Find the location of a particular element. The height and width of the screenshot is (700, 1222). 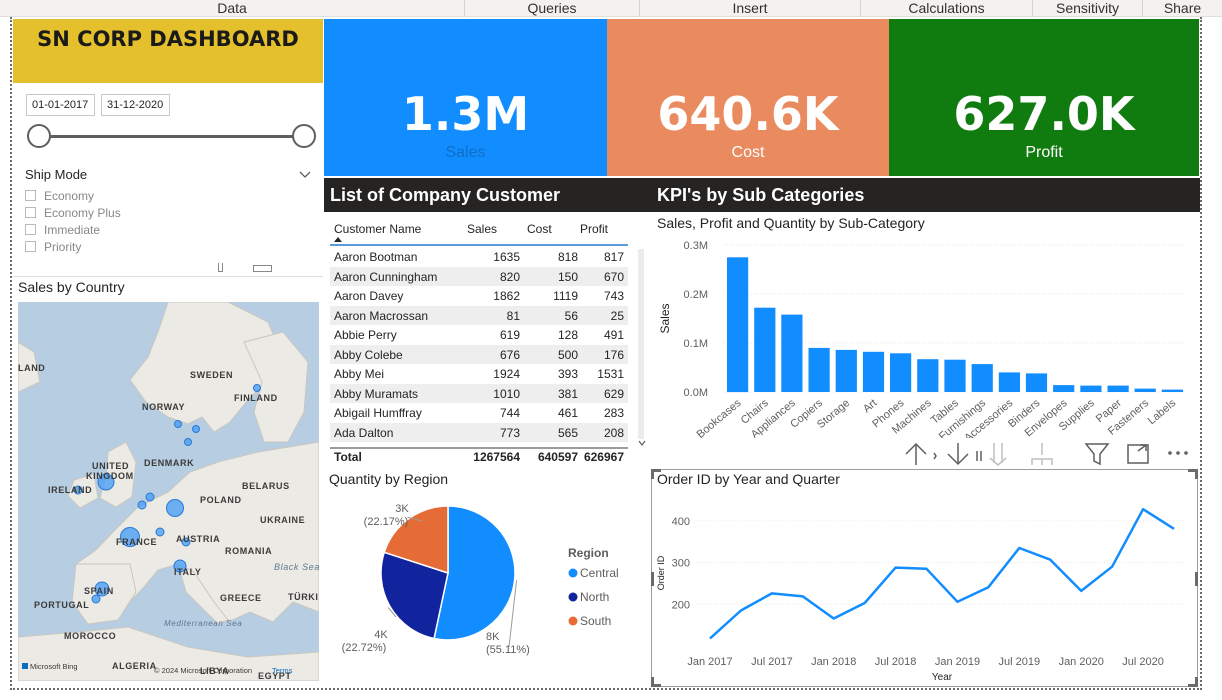

focus-mode-icon is located at coordinates (1138, 454).